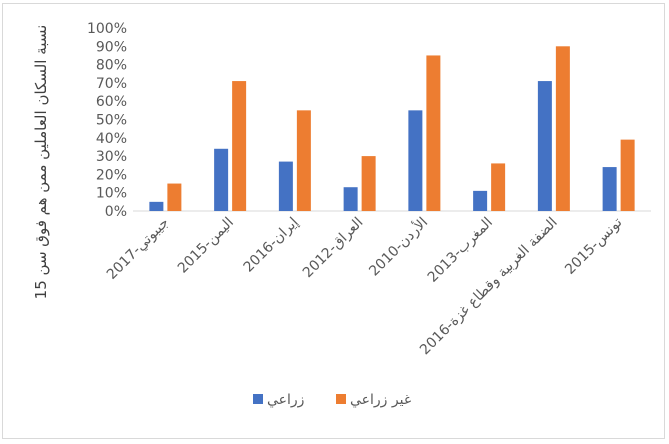 The height and width of the screenshot is (444, 669). Describe the element at coordinates (380, 400) in the screenshot. I see `legend-label: غير زراعي` at that location.